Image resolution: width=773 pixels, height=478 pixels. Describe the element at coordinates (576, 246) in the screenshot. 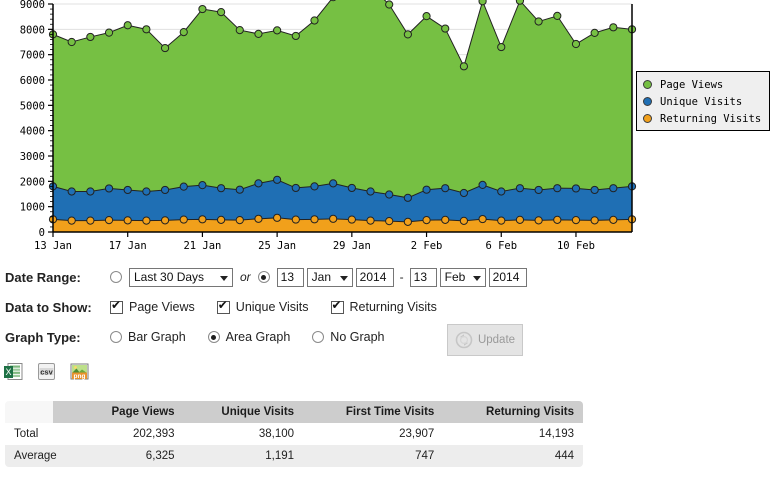

I see `svg-text: 10 Feb` at that location.